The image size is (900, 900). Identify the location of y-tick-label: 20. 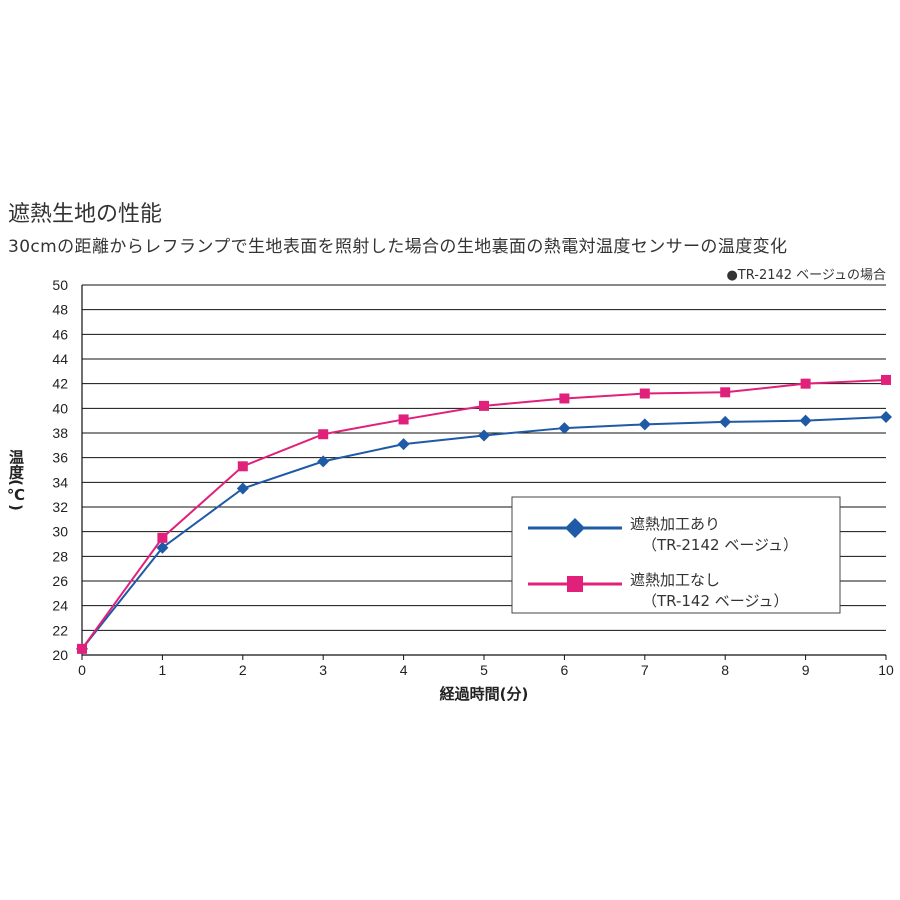
(60, 655).